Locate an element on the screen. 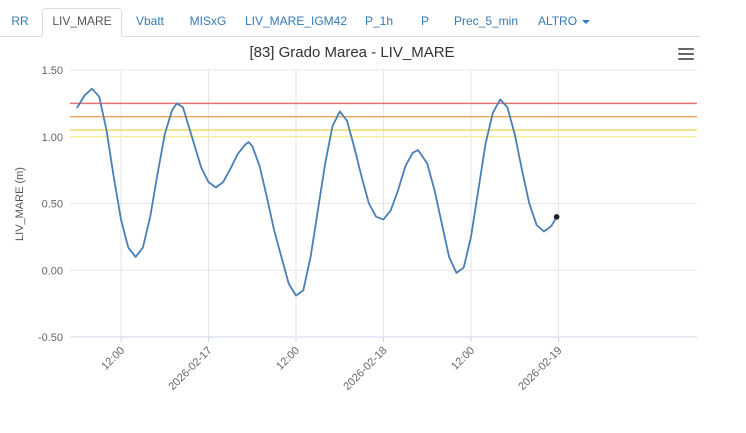 This screenshot has width=746, height=433. y-tick-label: 0.50 is located at coordinates (52, 205).